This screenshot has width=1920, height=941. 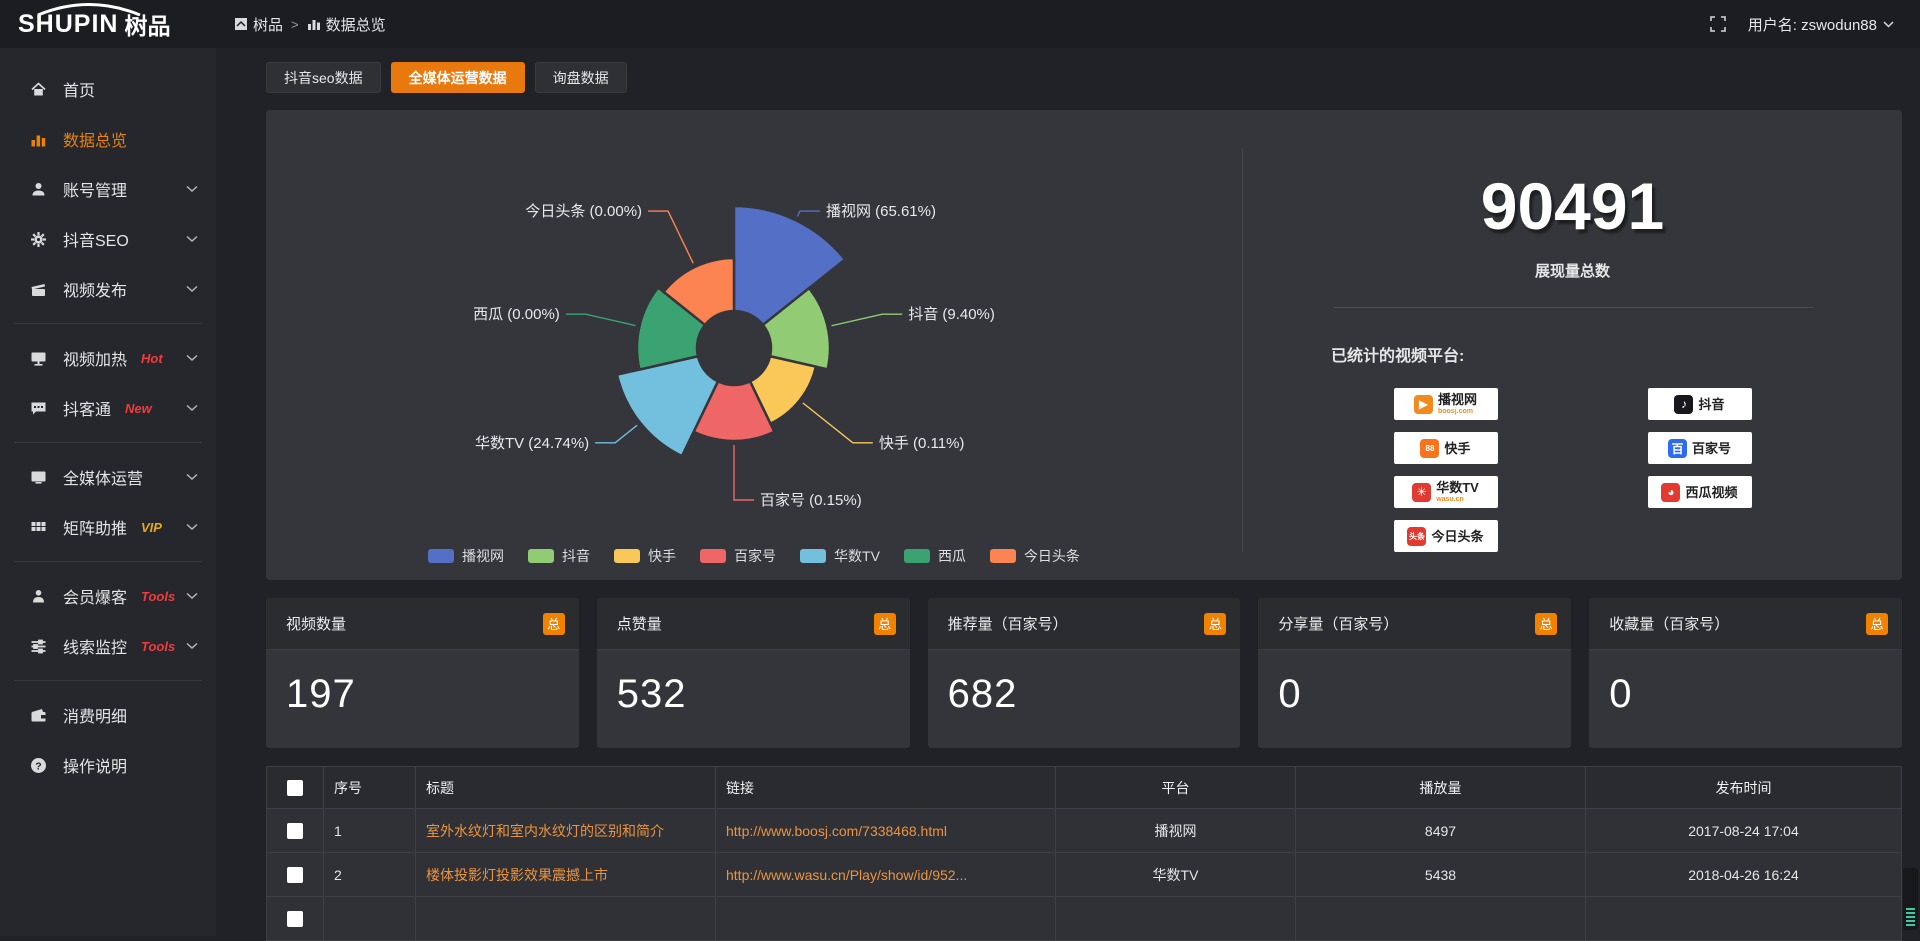 I want to click on breadcrumb-current: 数据总览, so click(x=346, y=24).